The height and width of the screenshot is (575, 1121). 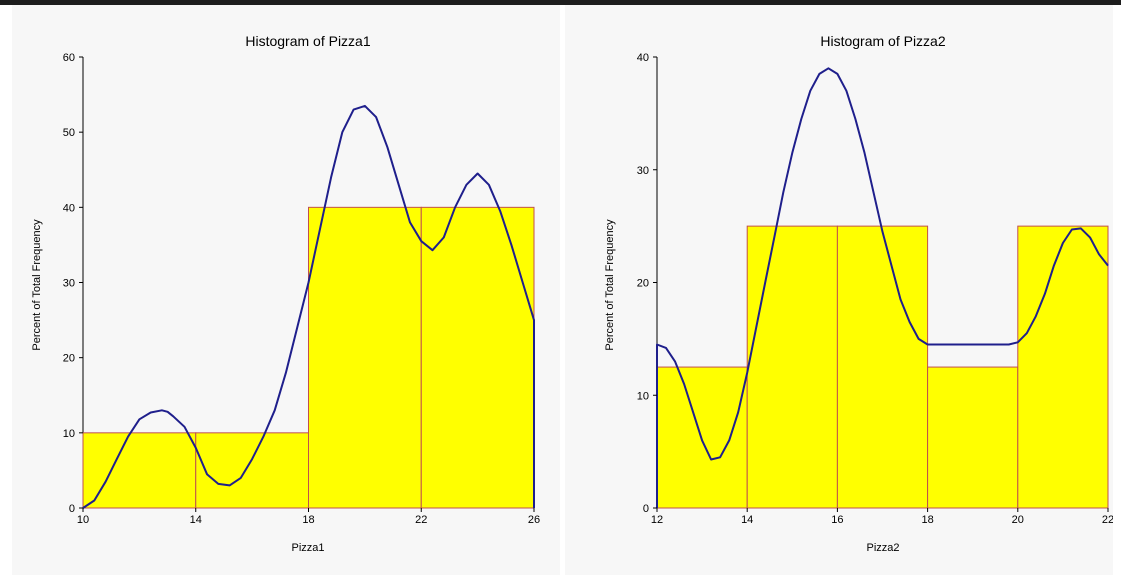 What do you see at coordinates (534, 520) in the screenshot?
I see `x-tick-label: 26` at bounding box center [534, 520].